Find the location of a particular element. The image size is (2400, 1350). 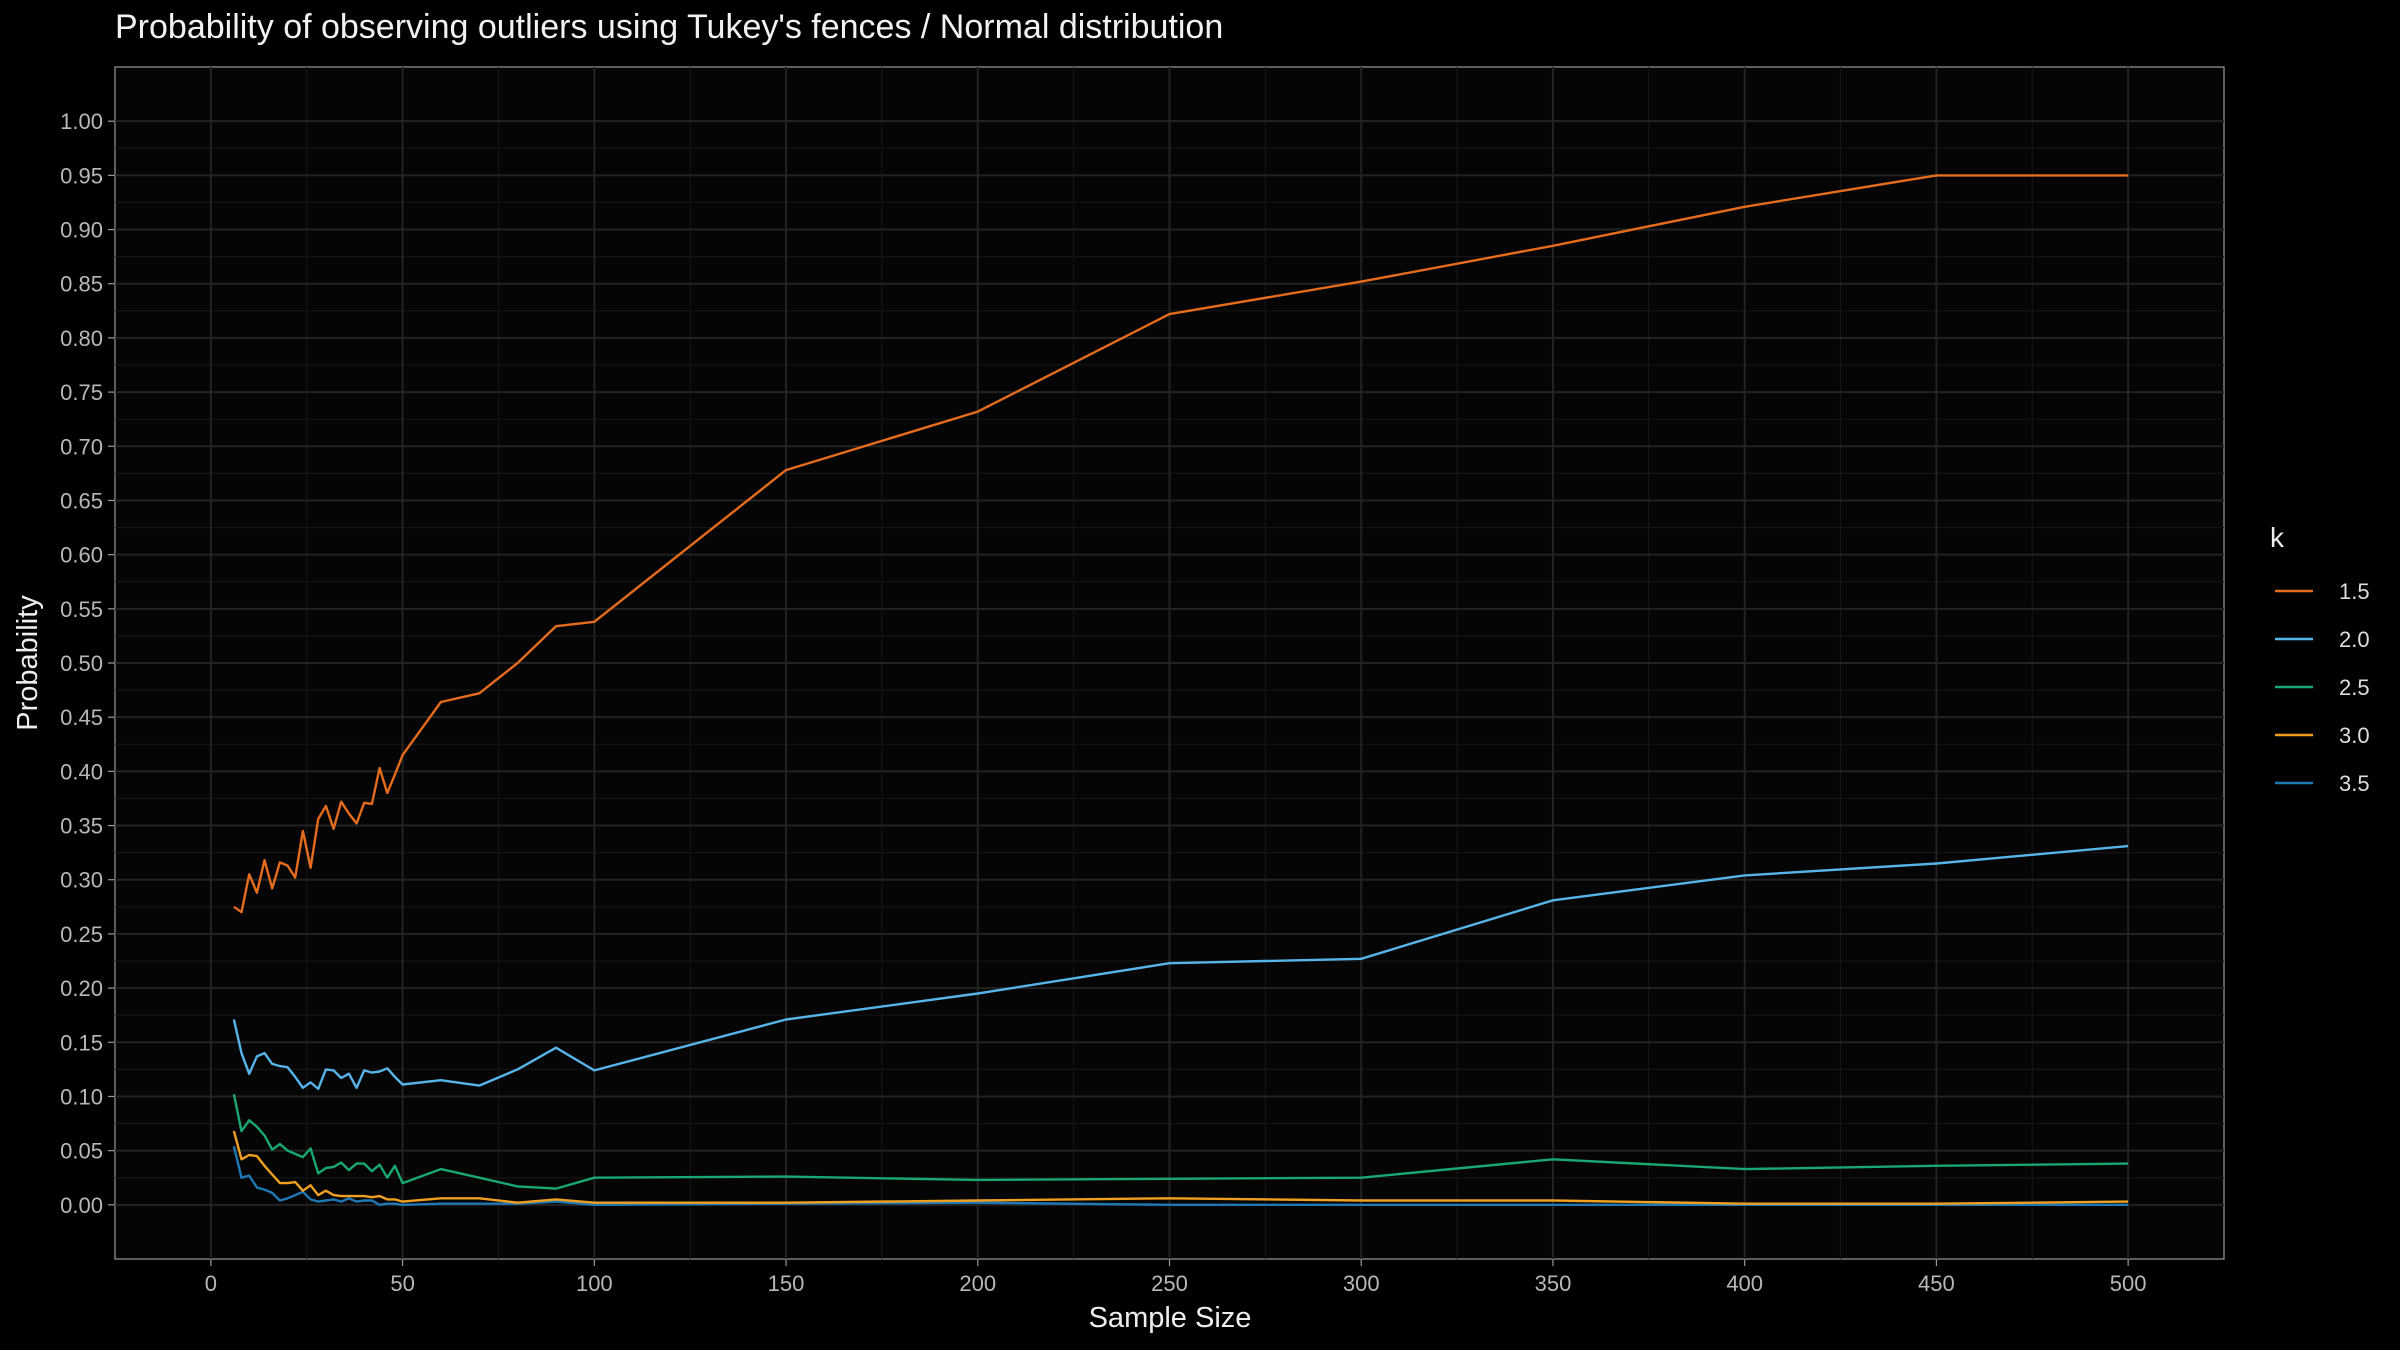

x-tick-label: 50 is located at coordinates (402, 1283).